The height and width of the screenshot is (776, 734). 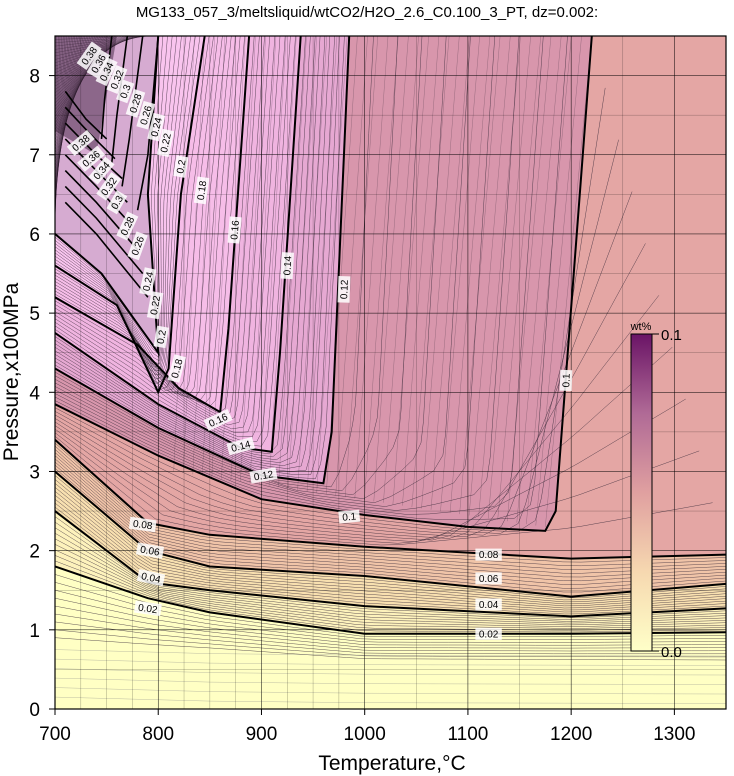 What do you see at coordinates (147, 115) in the screenshot?
I see `contour-label-text: 0.26` at bounding box center [147, 115].